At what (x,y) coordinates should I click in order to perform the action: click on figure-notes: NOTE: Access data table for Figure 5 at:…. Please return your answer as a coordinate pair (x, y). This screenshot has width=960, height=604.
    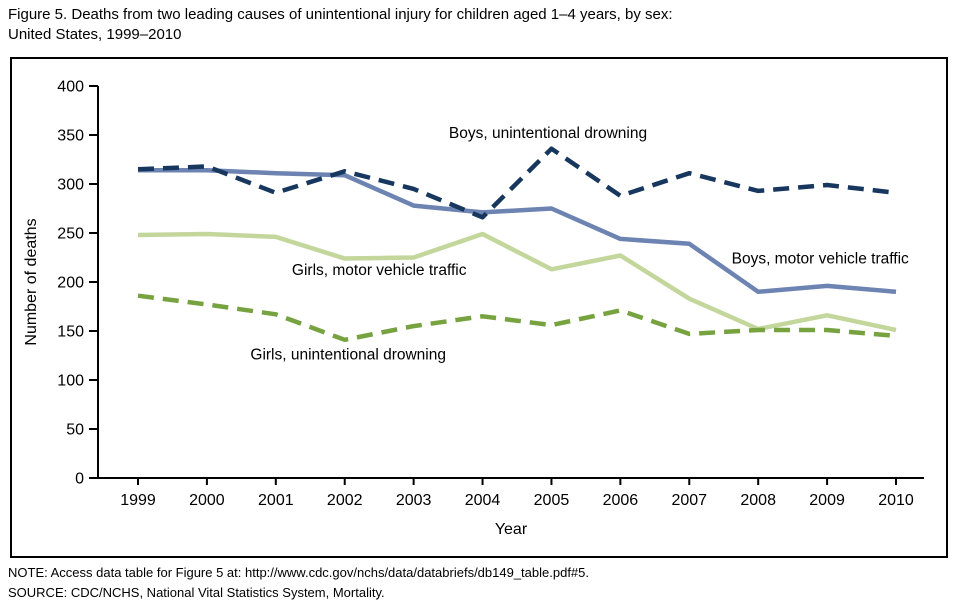
    Looking at the image, I should click on (298, 582).